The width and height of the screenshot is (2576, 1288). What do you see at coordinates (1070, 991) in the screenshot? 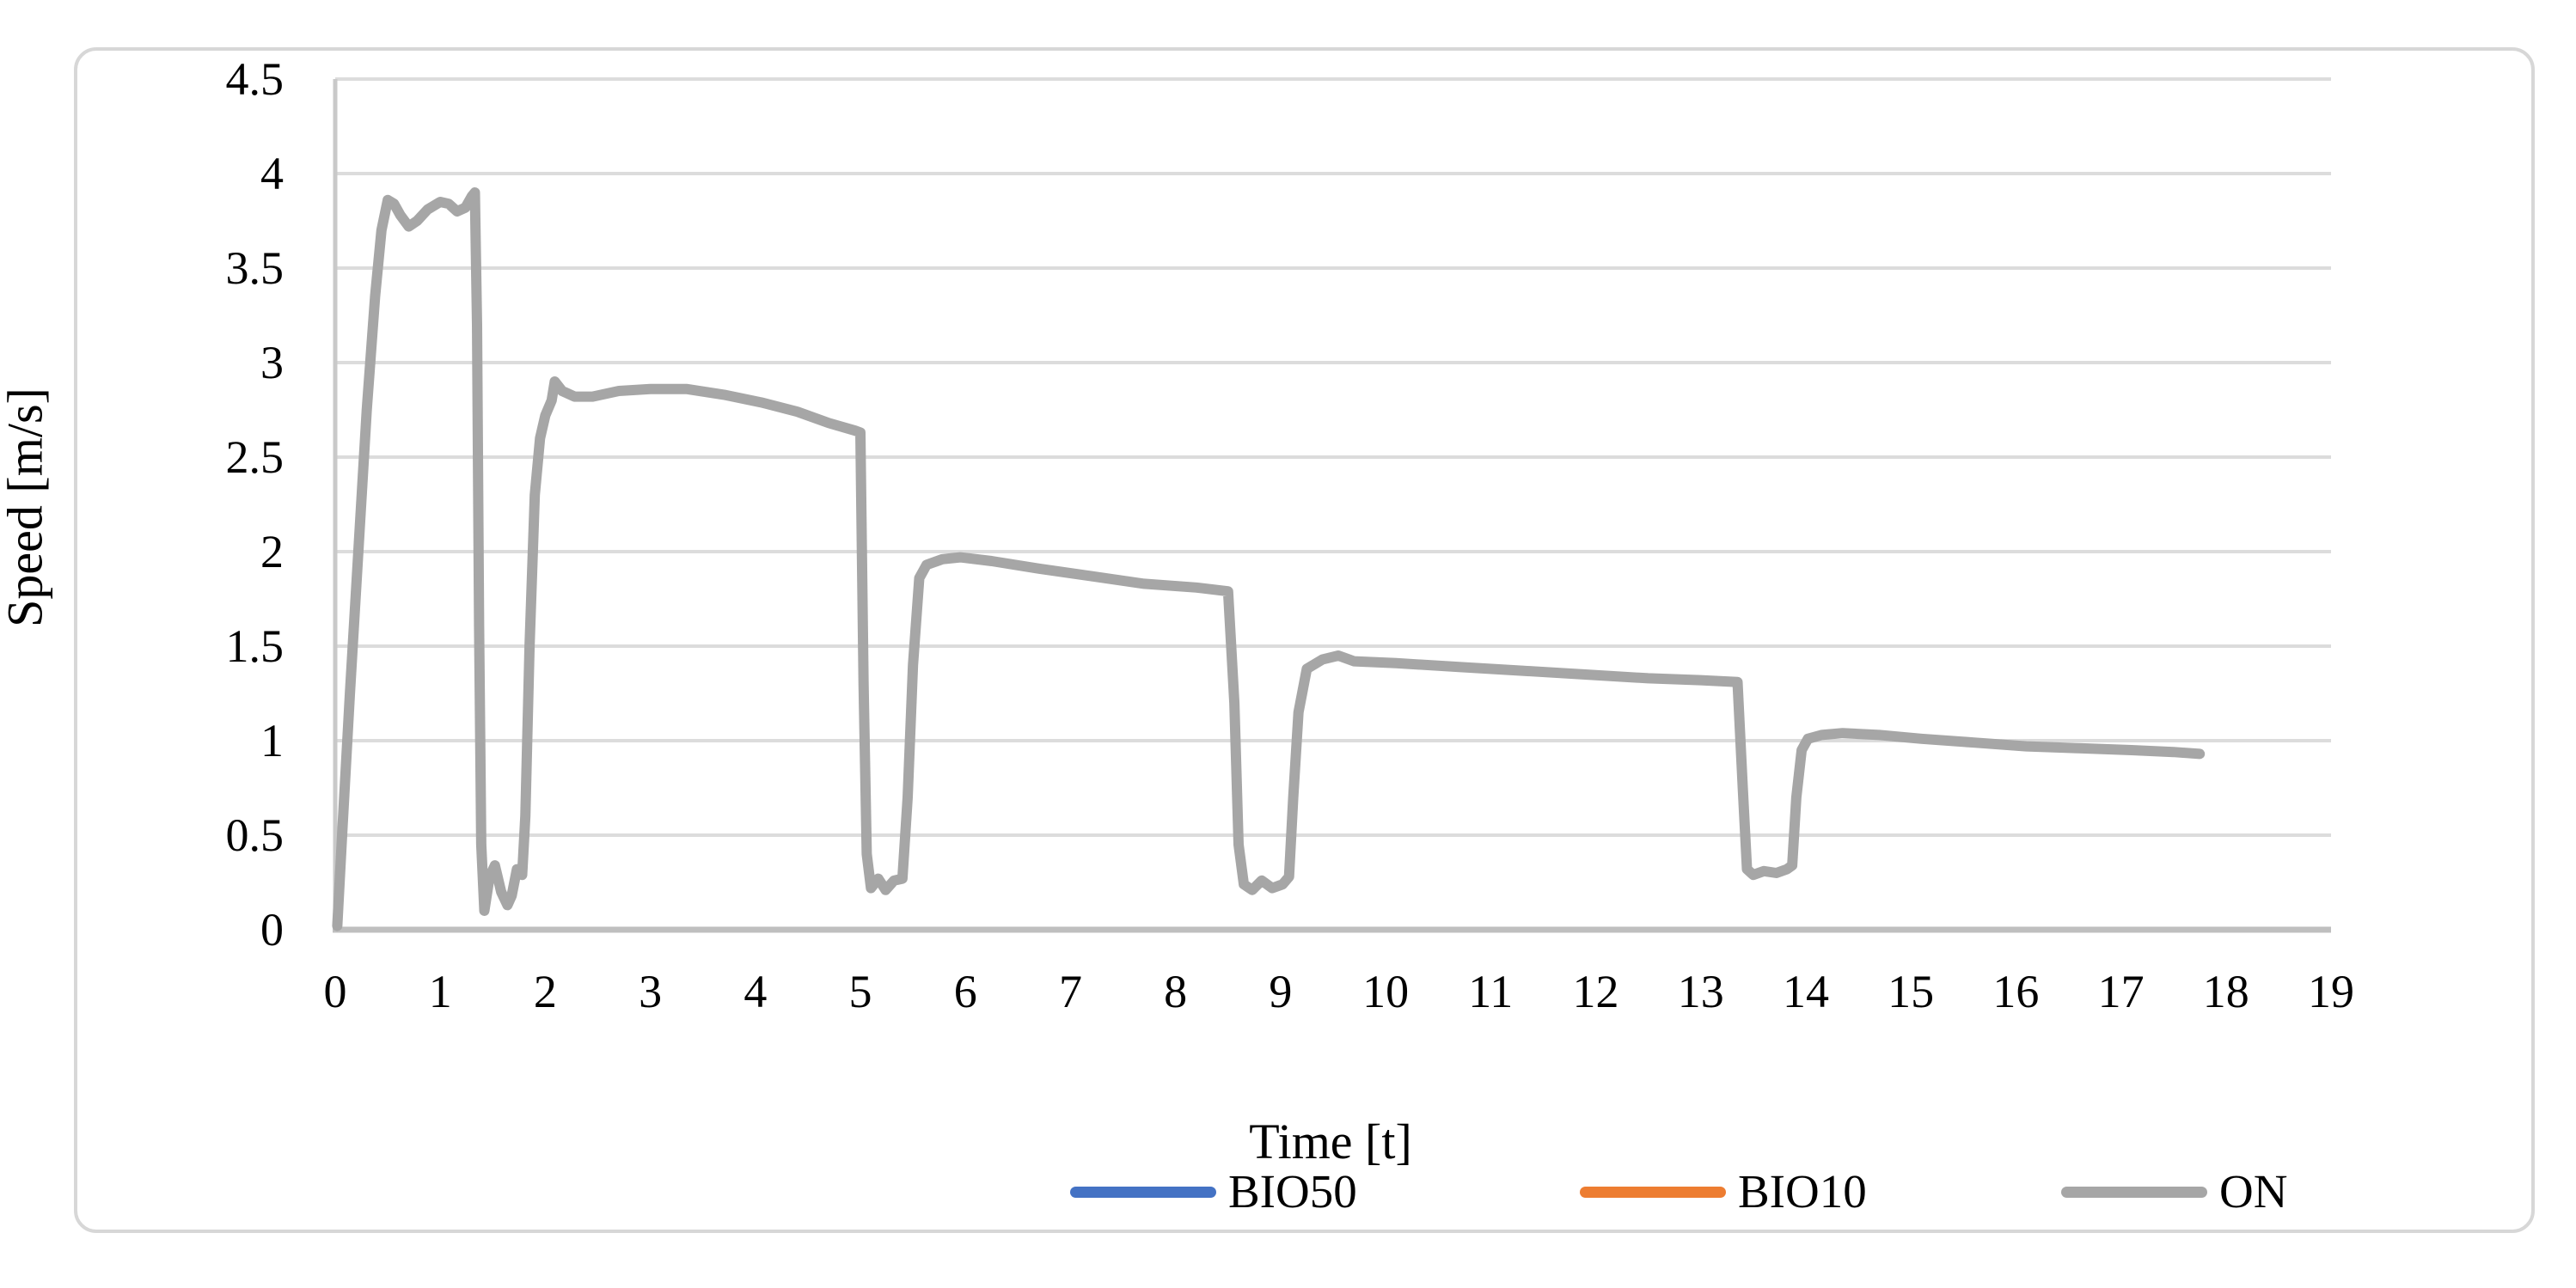
I see `x-tick-label: 7` at bounding box center [1070, 991].